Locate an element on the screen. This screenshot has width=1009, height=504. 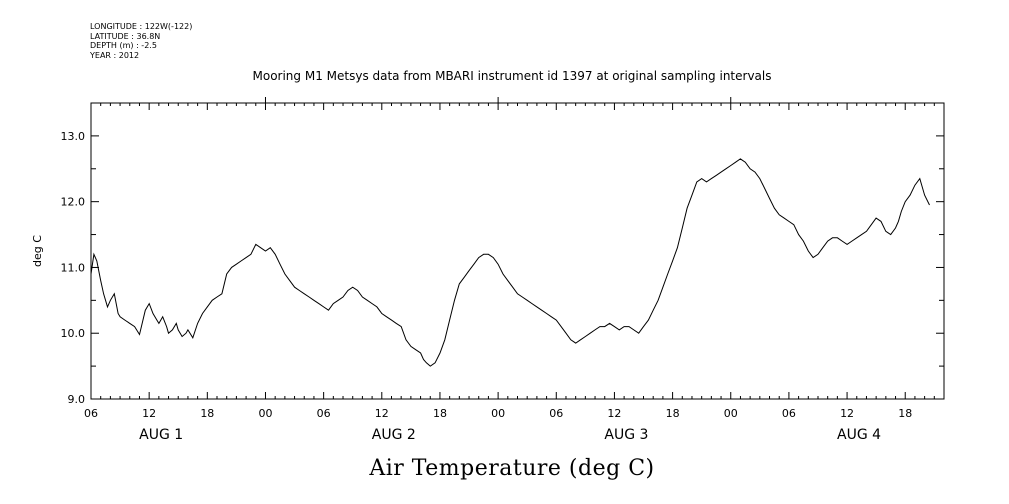
day-label: AUG 1 is located at coordinates (161, 435).